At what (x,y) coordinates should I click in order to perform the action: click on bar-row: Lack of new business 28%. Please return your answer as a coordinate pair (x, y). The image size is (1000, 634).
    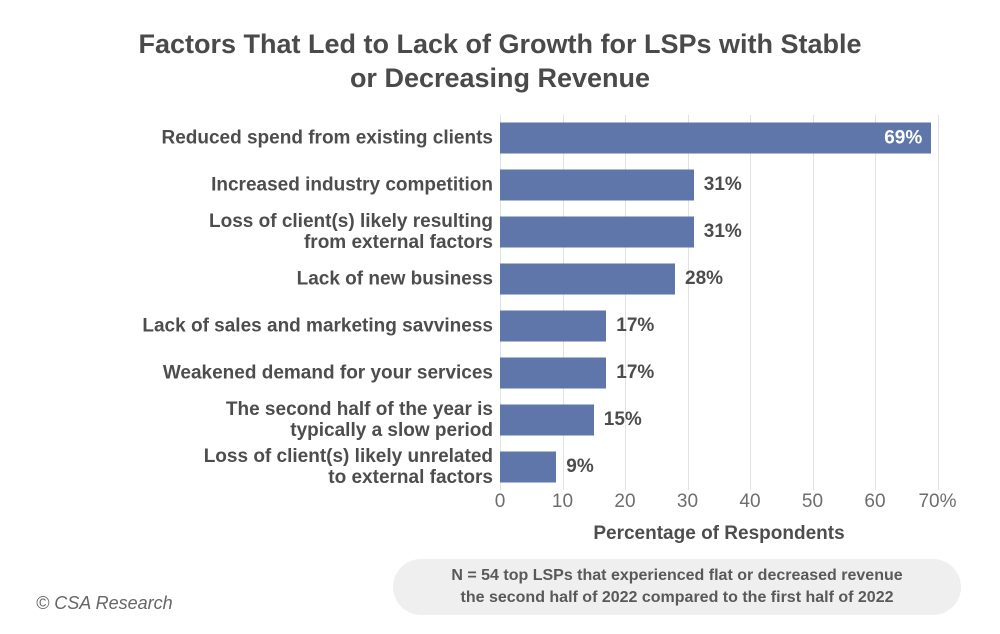
    Looking at the image, I should click on (500, 279).